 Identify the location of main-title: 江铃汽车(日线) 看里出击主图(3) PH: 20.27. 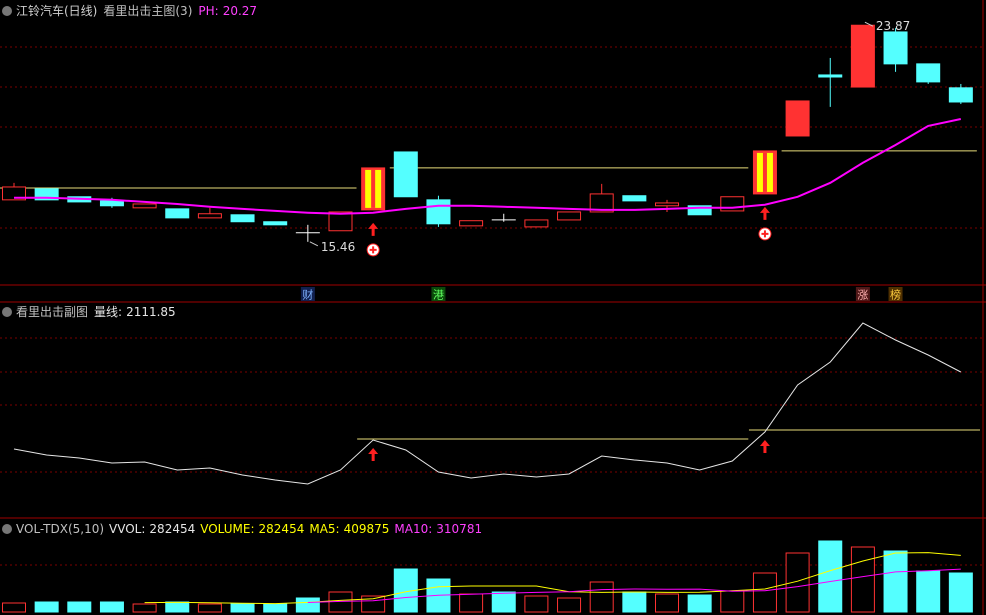
(136, 10).